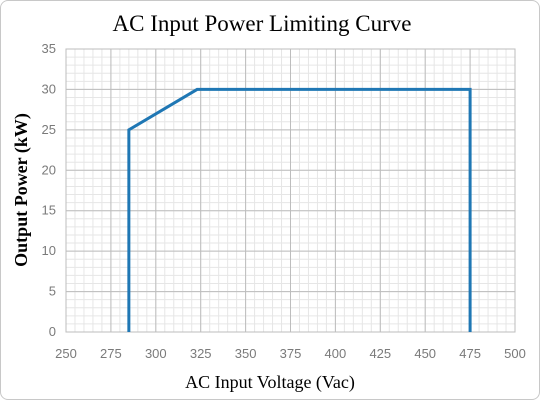  What do you see at coordinates (49, 88) in the screenshot?
I see `y-tick-label: 30` at bounding box center [49, 88].